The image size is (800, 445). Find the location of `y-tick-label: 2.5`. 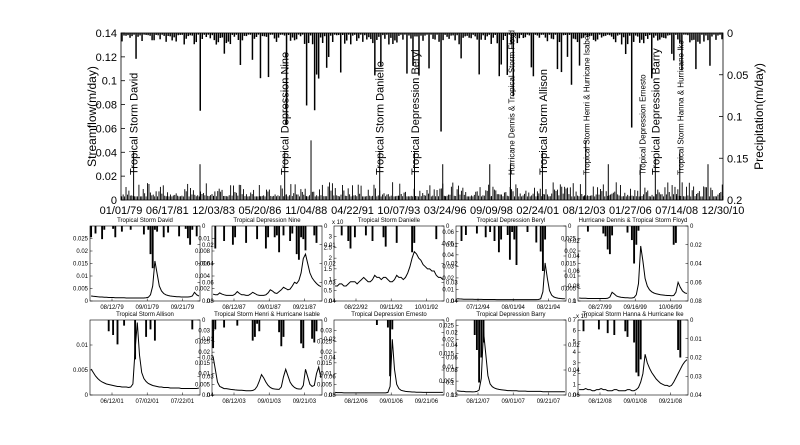

y-tick-label: 2.5 is located at coordinates (328, 248).